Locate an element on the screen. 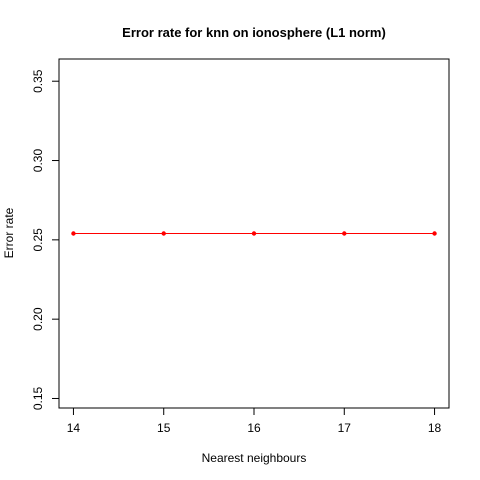 This screenshot has height=480, width=480. x-tick-label: 15 is located at coordinates (164, 428).